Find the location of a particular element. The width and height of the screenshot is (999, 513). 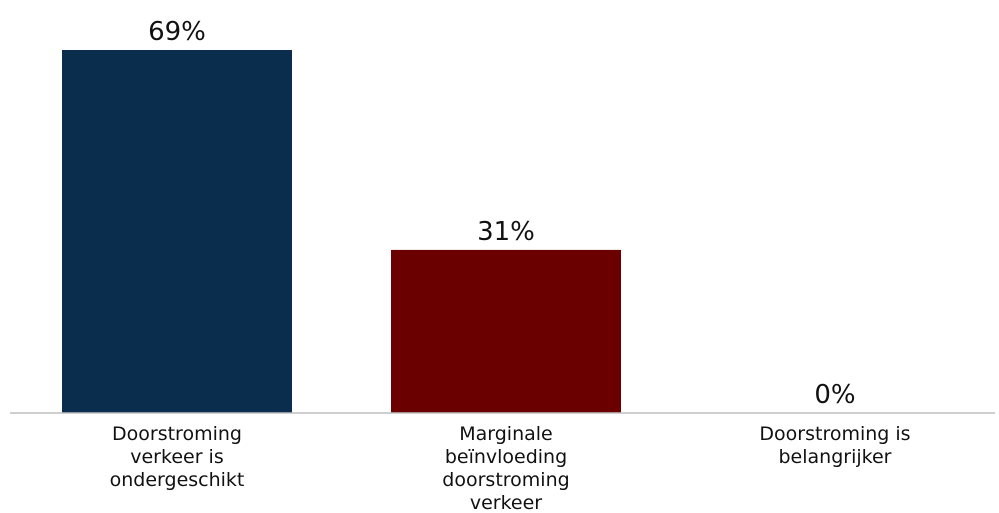

category-label-2-line-3: doorstroming is located at coordinates (505, 480).